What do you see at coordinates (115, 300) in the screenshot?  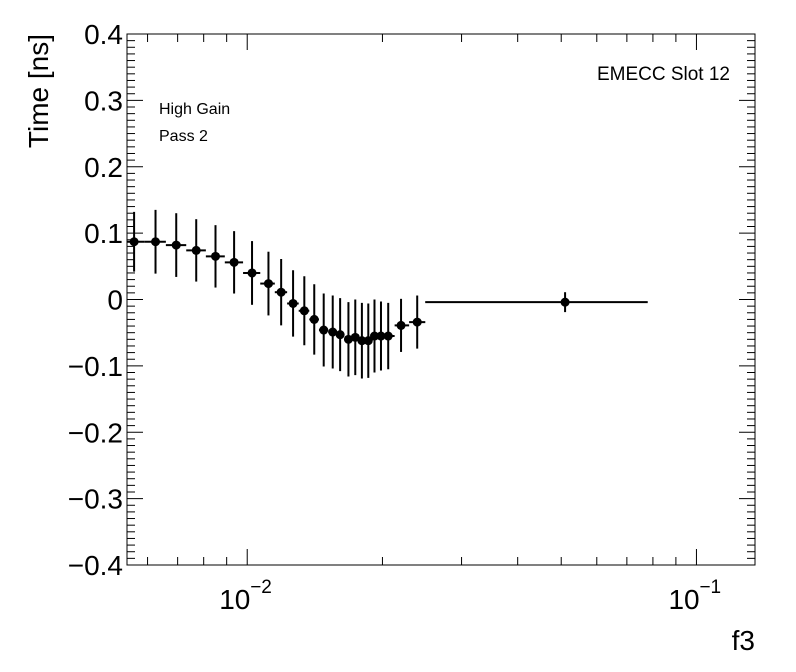 I see `y-tick-label: 0` at bounding box center [115, 300].